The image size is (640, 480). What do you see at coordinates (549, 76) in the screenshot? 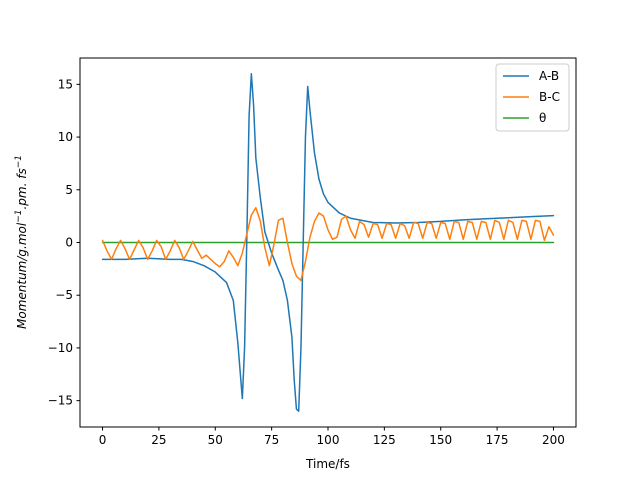
I see `legend-label-ab: A-B` at bounding box center [549, 76].